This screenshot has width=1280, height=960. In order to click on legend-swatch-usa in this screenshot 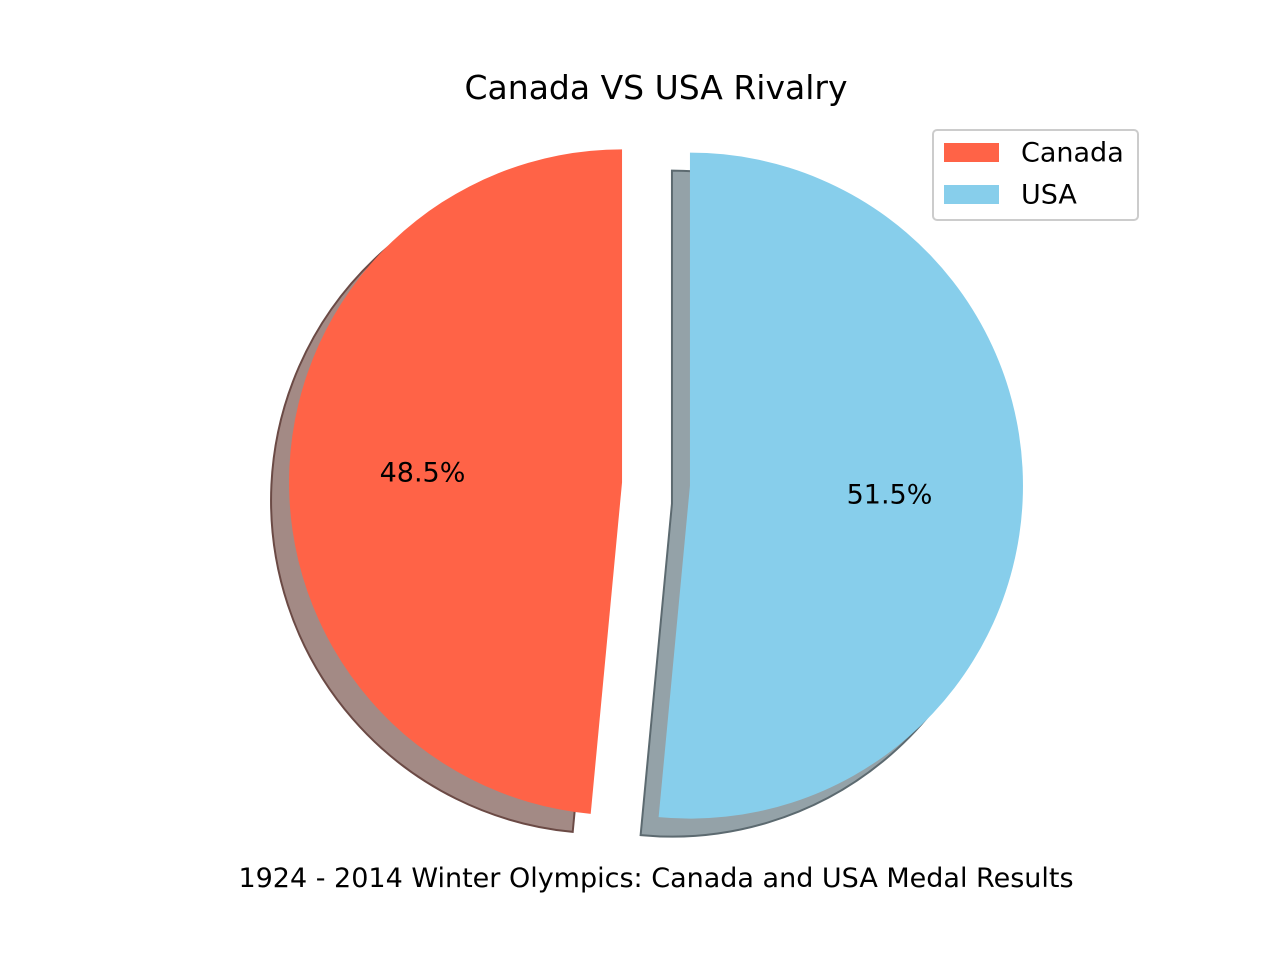, I will do `click(971, 194)`.